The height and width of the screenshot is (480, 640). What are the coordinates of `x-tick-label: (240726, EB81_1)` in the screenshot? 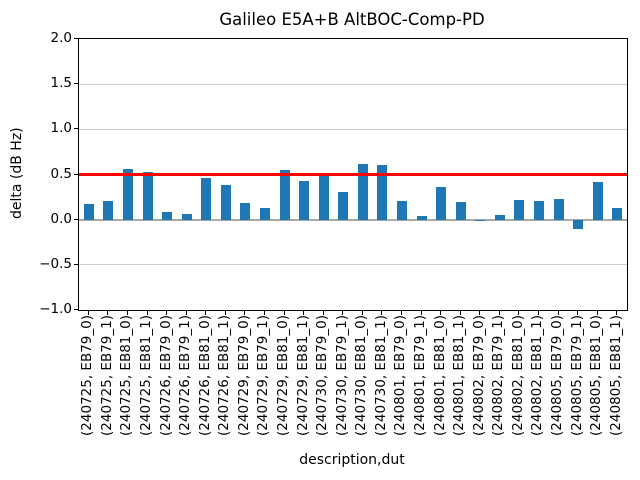 It's located at (224, 375).